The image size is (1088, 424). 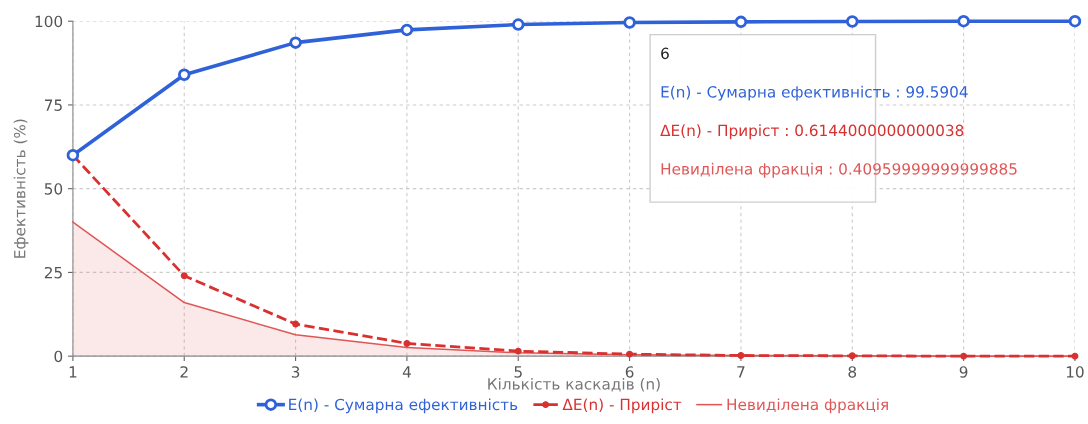 What do you see at coordinates (852, 372) in the screenshot?
I see `x-tick-label: 8` at bounding box center [852, 372].